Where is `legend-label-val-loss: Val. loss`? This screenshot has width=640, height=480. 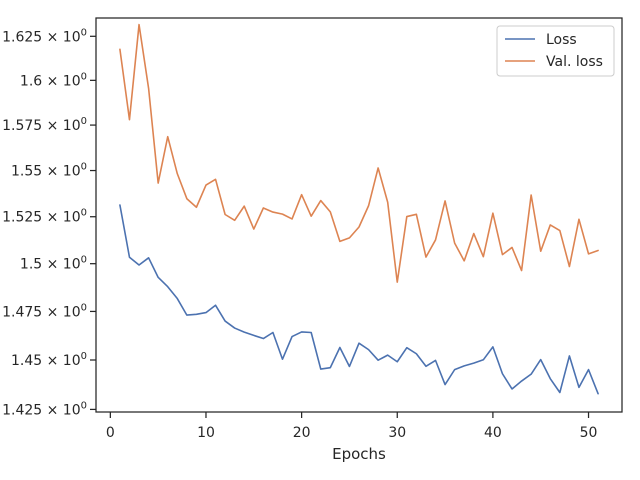 legend-label-val-loss: Val. loss is located at coordinates (574, 62).